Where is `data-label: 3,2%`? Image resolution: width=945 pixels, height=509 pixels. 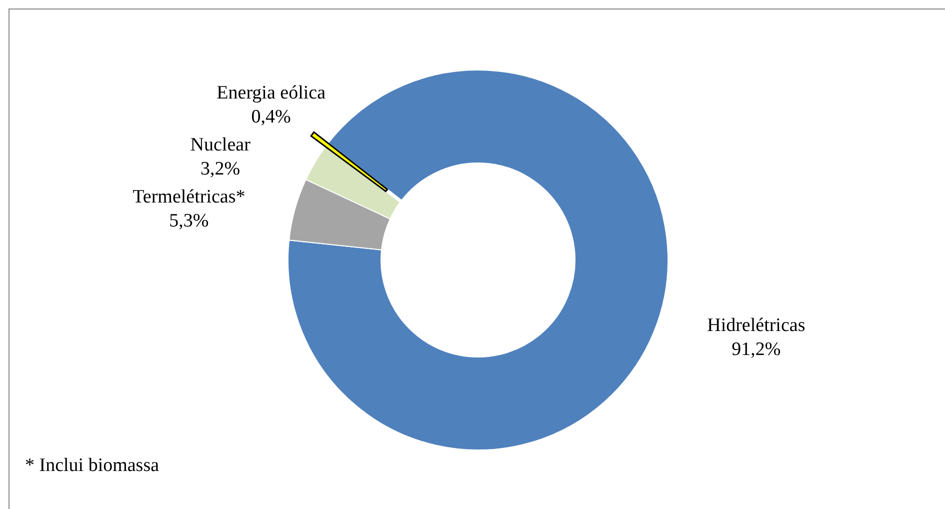 data-label: 3,2% is located at coordinates (220, 169).